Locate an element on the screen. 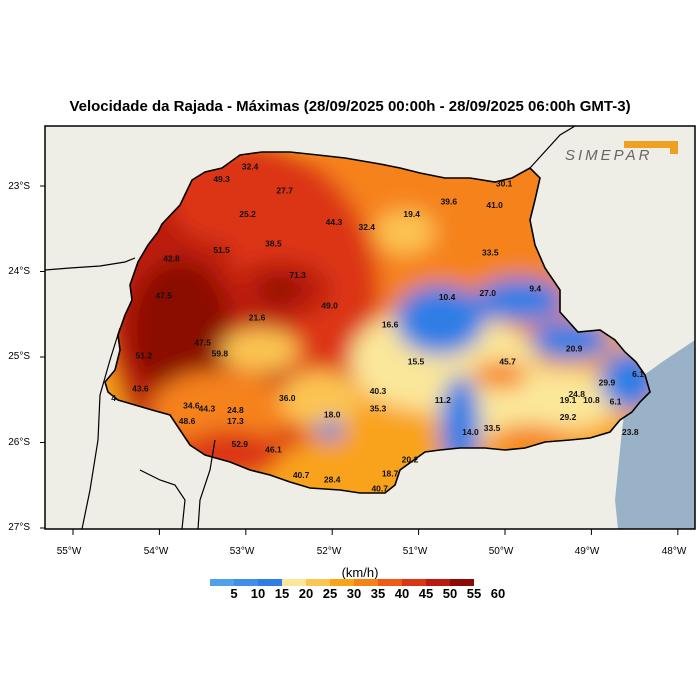 This screenshot has width=700, height=700. station-value: 19.1 is located at coordinates (568, 400).